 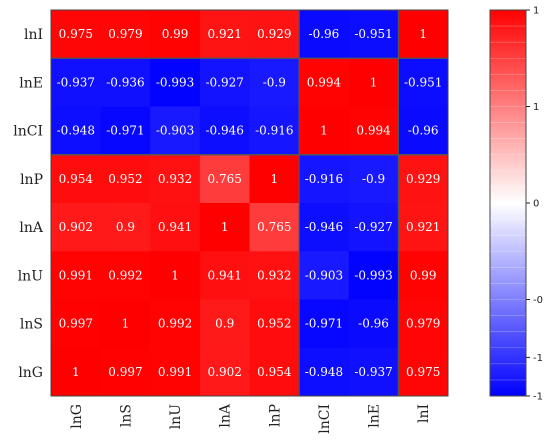 I want to click on column-label-lnP: lnP, so click(x=275, y=415).